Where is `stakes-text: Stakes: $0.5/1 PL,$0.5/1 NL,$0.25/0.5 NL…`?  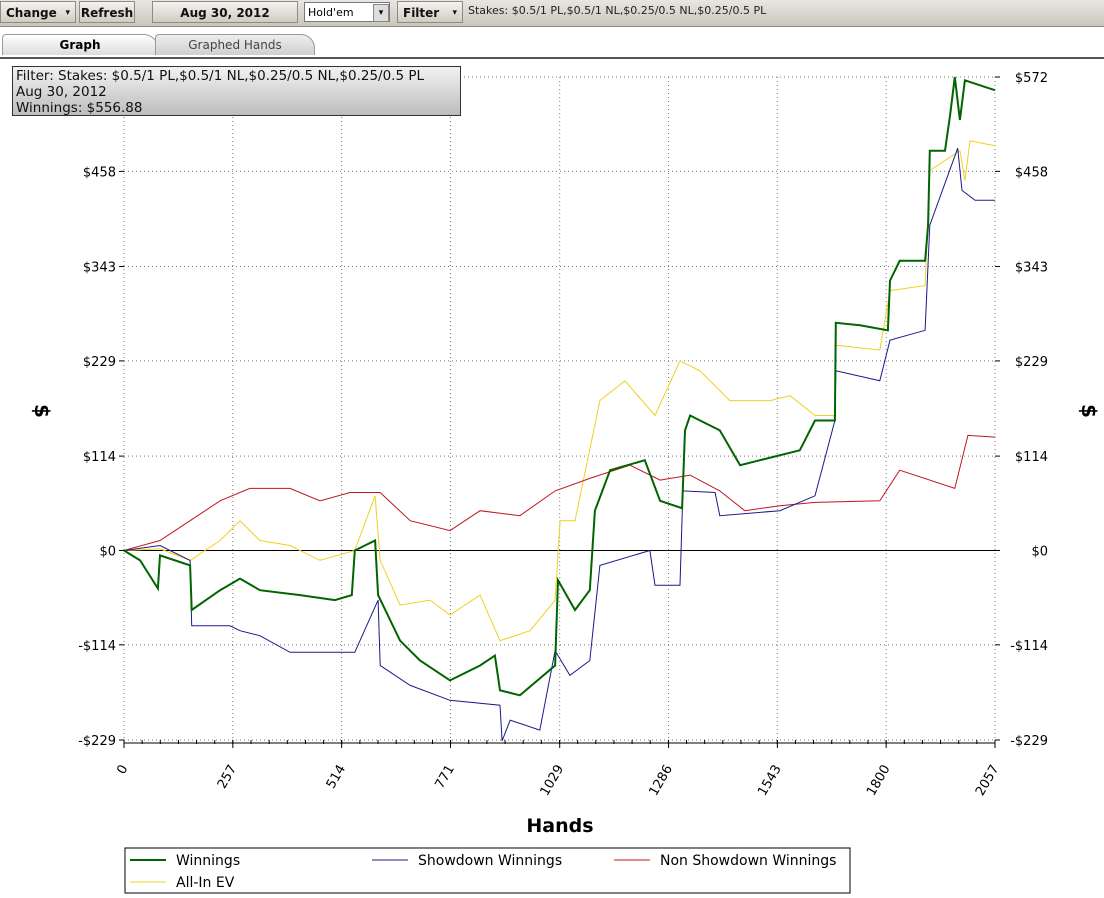 stakes-text: Stakes: $0.5/1 PL,$0.5/1 NL,$0.25/0.5 NL… is located at coordinates (617, 10).